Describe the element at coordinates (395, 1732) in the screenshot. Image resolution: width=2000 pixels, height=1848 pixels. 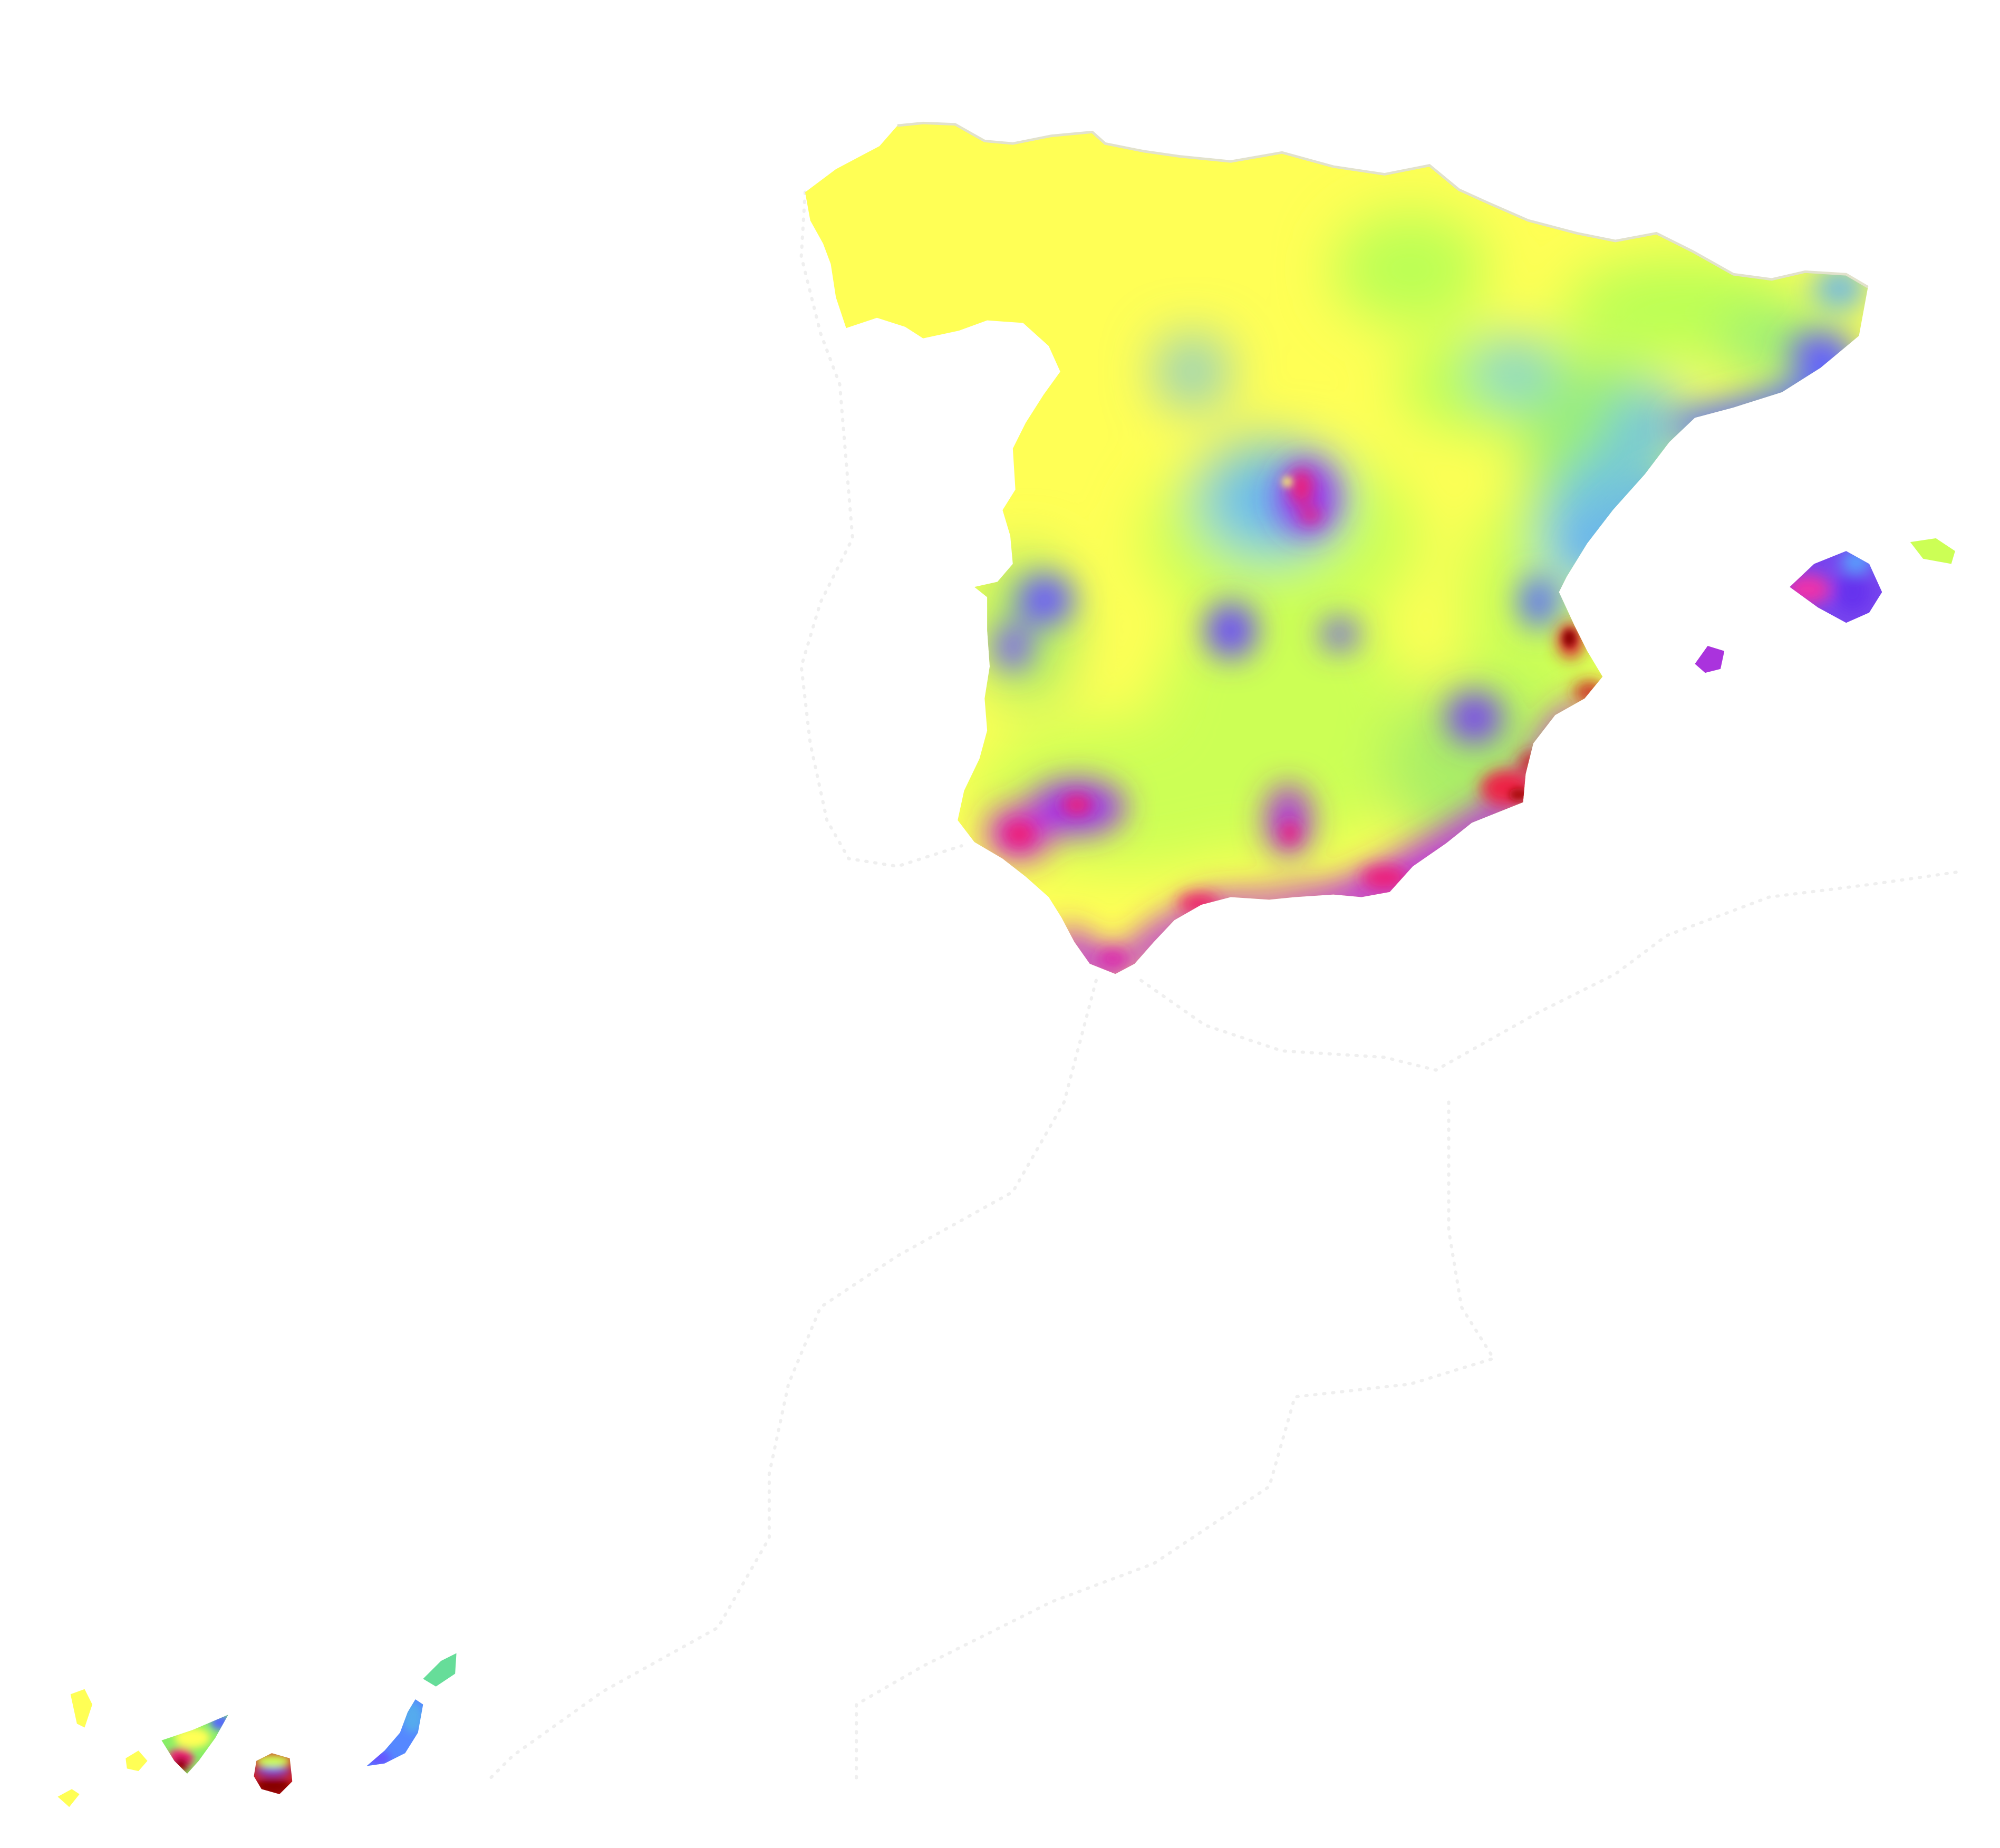
I see `region-fuerteventura` at that location.